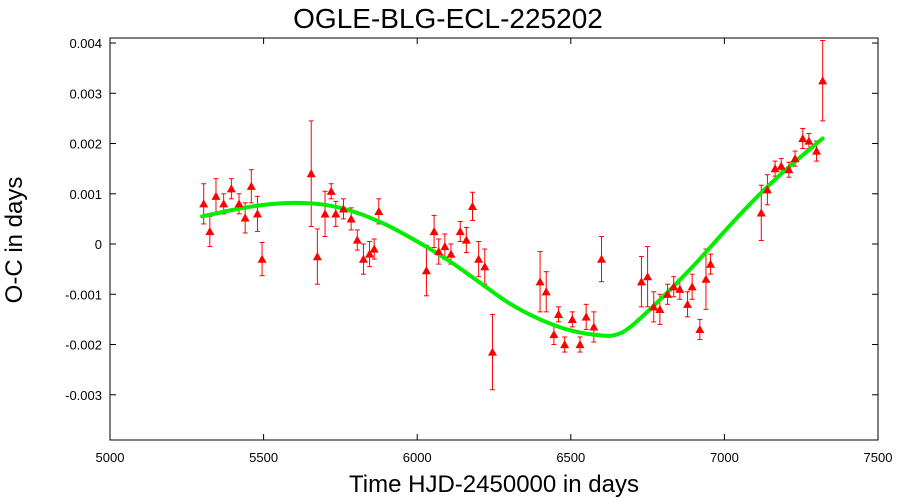  Describe the element at coordinates (83, 395) in the screenshot. I see `y-tick-label: -0.003` at that location.